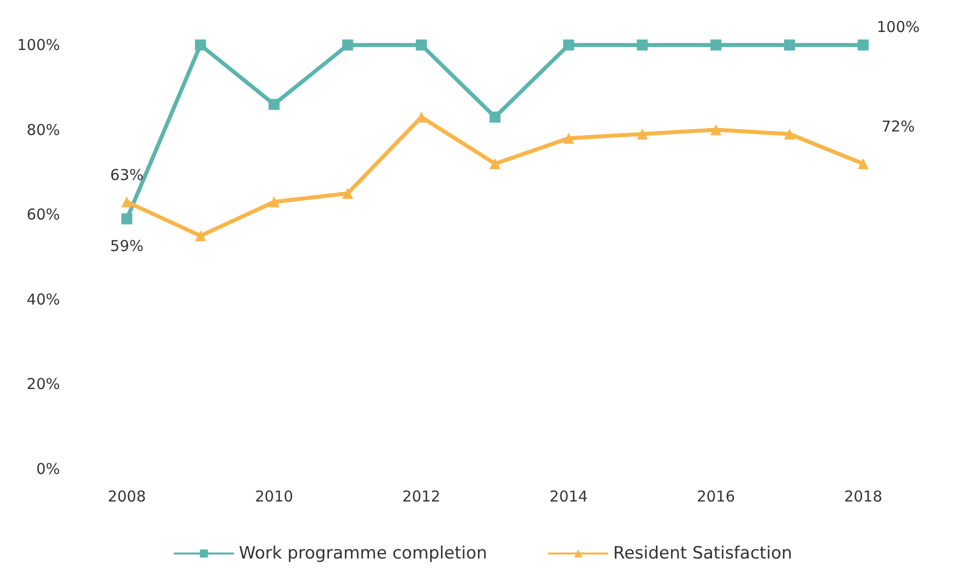 Image resolution: width=965 pixels, height=577 pixels. What do you see at coordinates (38, 45) in the screenshot?
I see `y-tick-label: 100%` at bounding box center [38, 45].